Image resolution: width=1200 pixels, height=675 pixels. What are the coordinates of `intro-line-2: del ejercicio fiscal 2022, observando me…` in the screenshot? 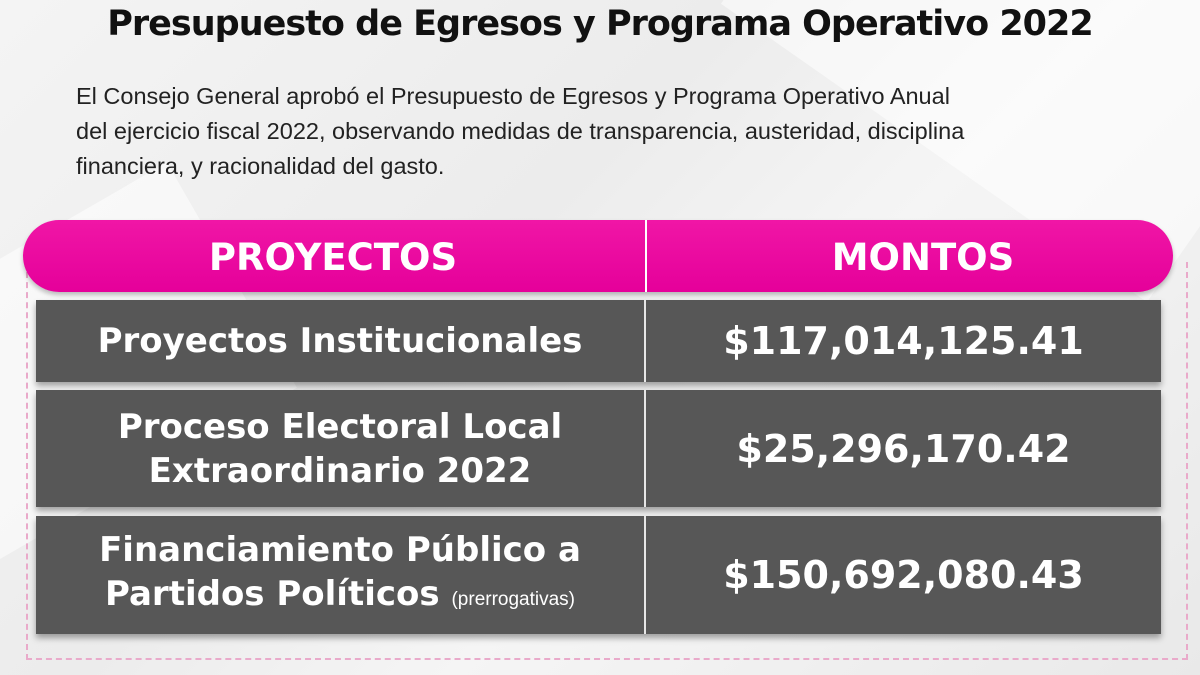 It's located at (520, 131).